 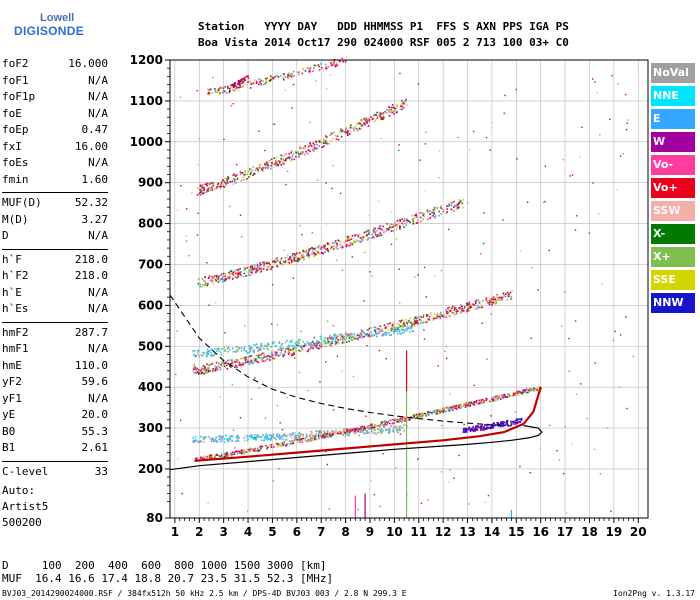 What do you see at coordinates (673, 73) in the screenshot?
I see `legend-item: NoVal` at bounding box center [673, 73].